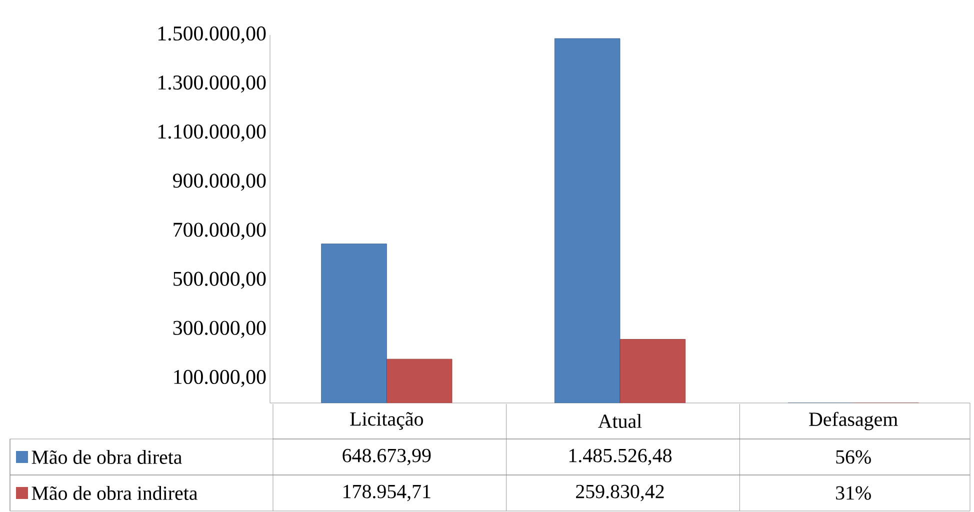  What do you see at coordinates (620, 421) in the screenshot?
I see `x-tick-label: Atual` at bounding box center [620, 421].